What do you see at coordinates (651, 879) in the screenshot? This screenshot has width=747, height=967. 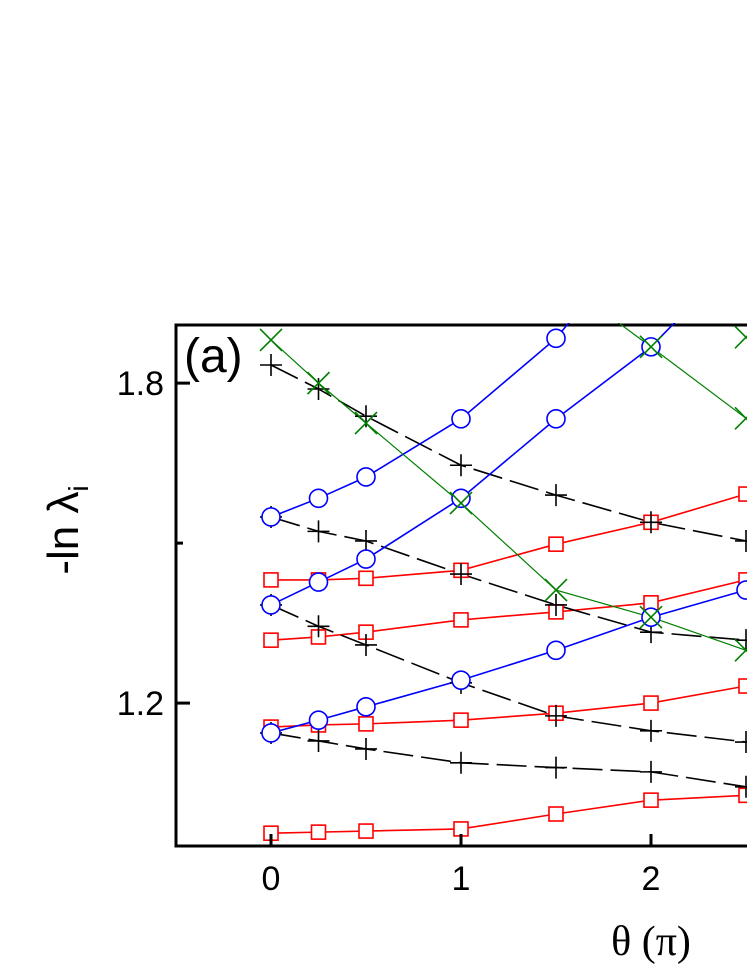 I see `x-tick-label: 2` at bounding box center [651, 879].